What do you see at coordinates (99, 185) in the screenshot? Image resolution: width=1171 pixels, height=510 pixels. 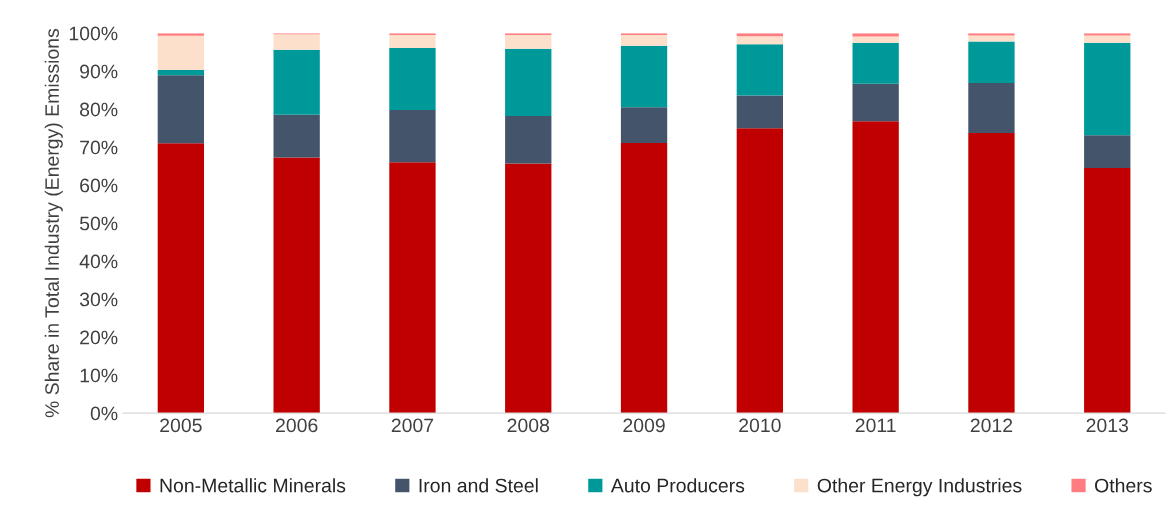 I see `y-tick-label: 60%` at bounding box center [99, 185].